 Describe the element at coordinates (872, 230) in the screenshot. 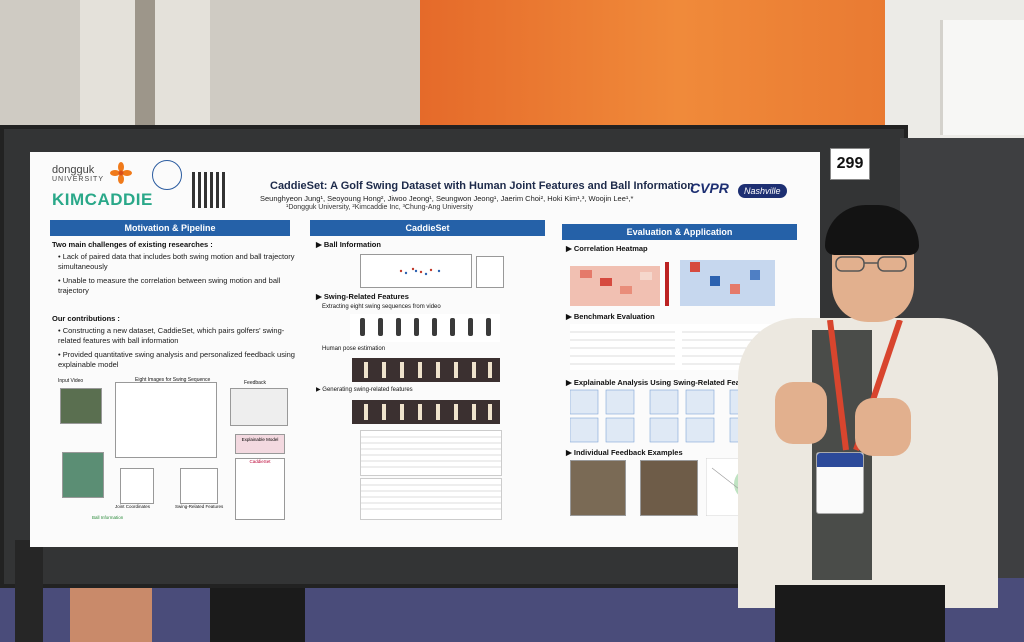

I see `presenter-hair` at that location.